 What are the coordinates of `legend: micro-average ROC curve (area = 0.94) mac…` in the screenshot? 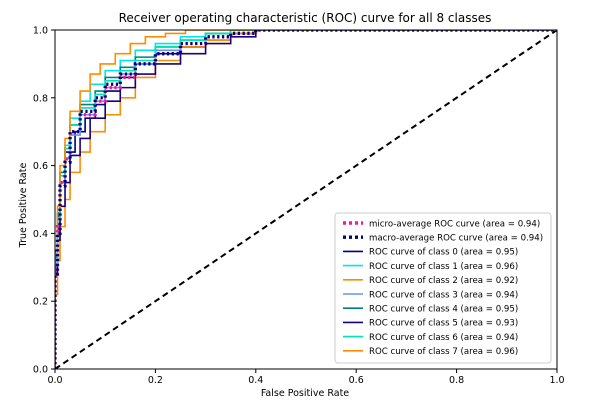 It's located at (443, 288).